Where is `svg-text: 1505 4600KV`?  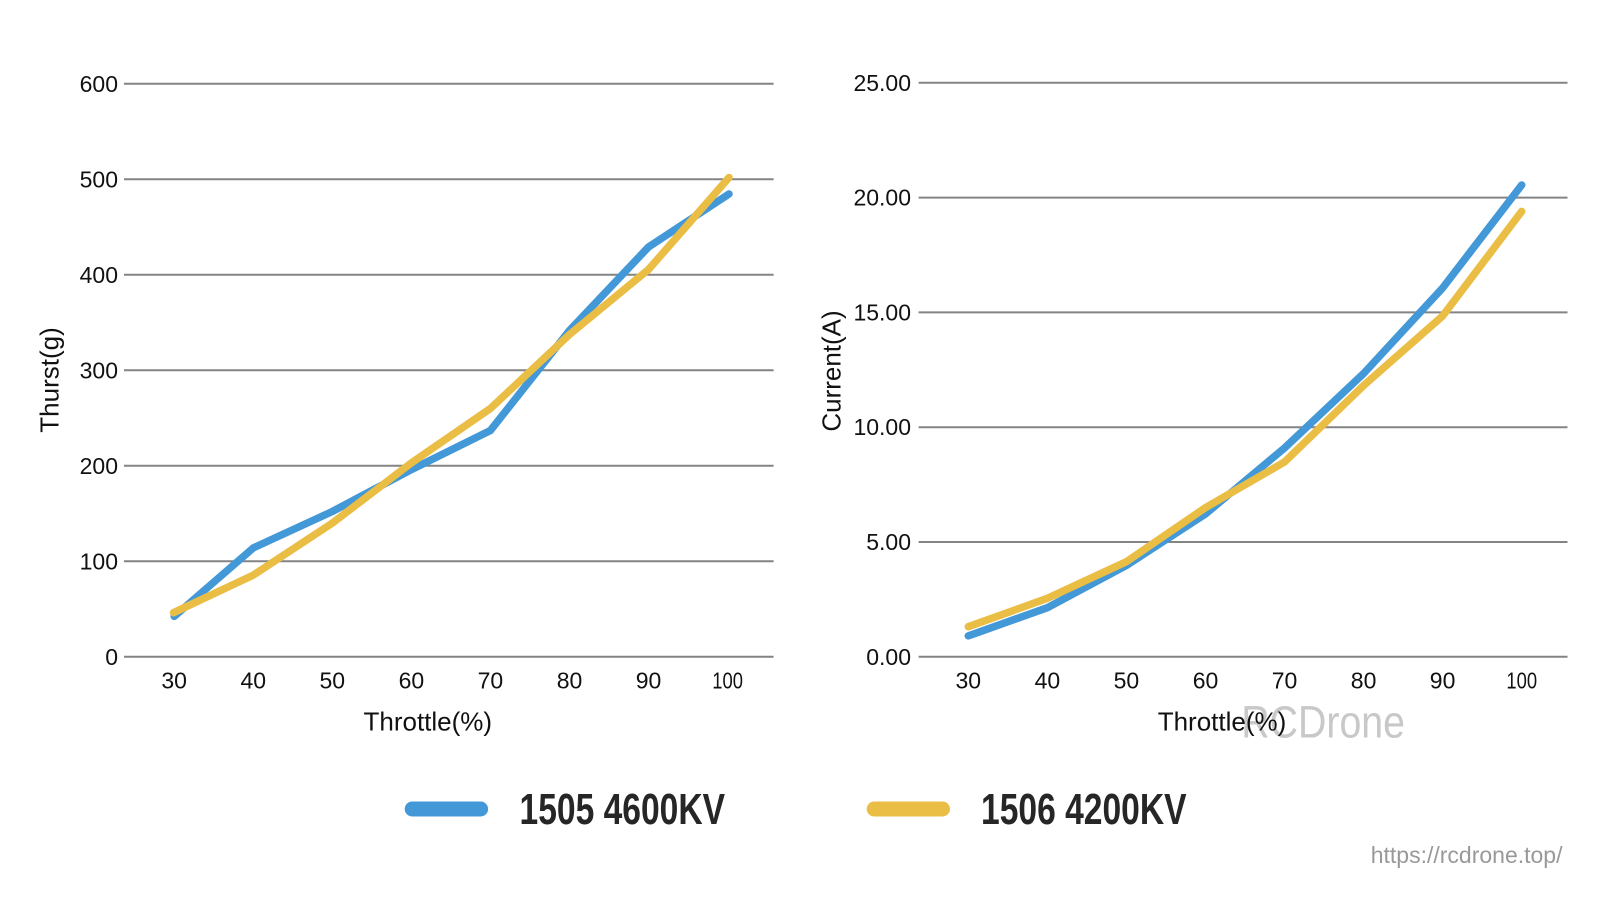 svg-text: 1505 4600KV is located at coordinates (623, 810).